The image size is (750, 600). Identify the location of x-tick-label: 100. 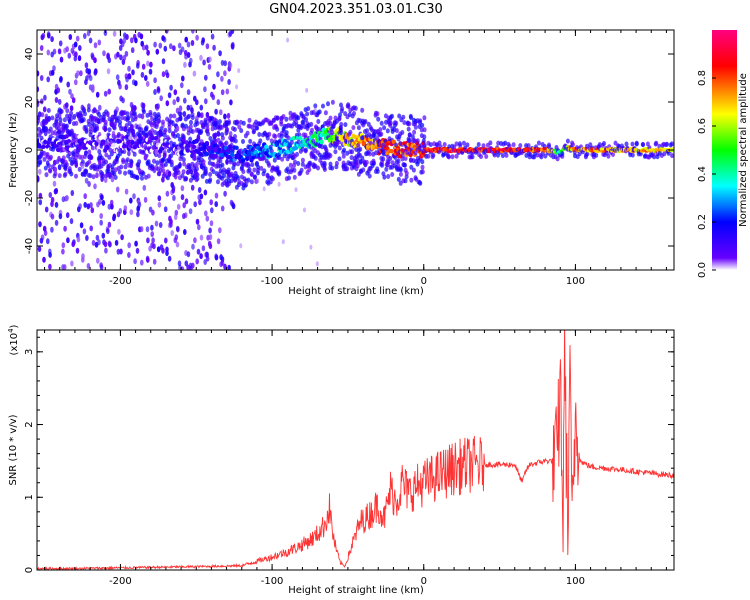
(575, 281).